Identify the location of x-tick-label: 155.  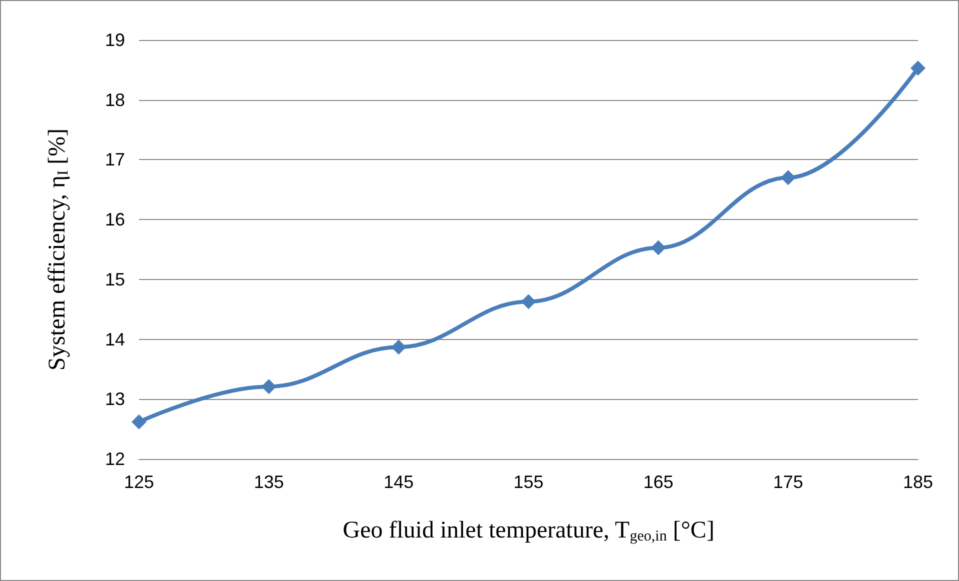
(528, 482).